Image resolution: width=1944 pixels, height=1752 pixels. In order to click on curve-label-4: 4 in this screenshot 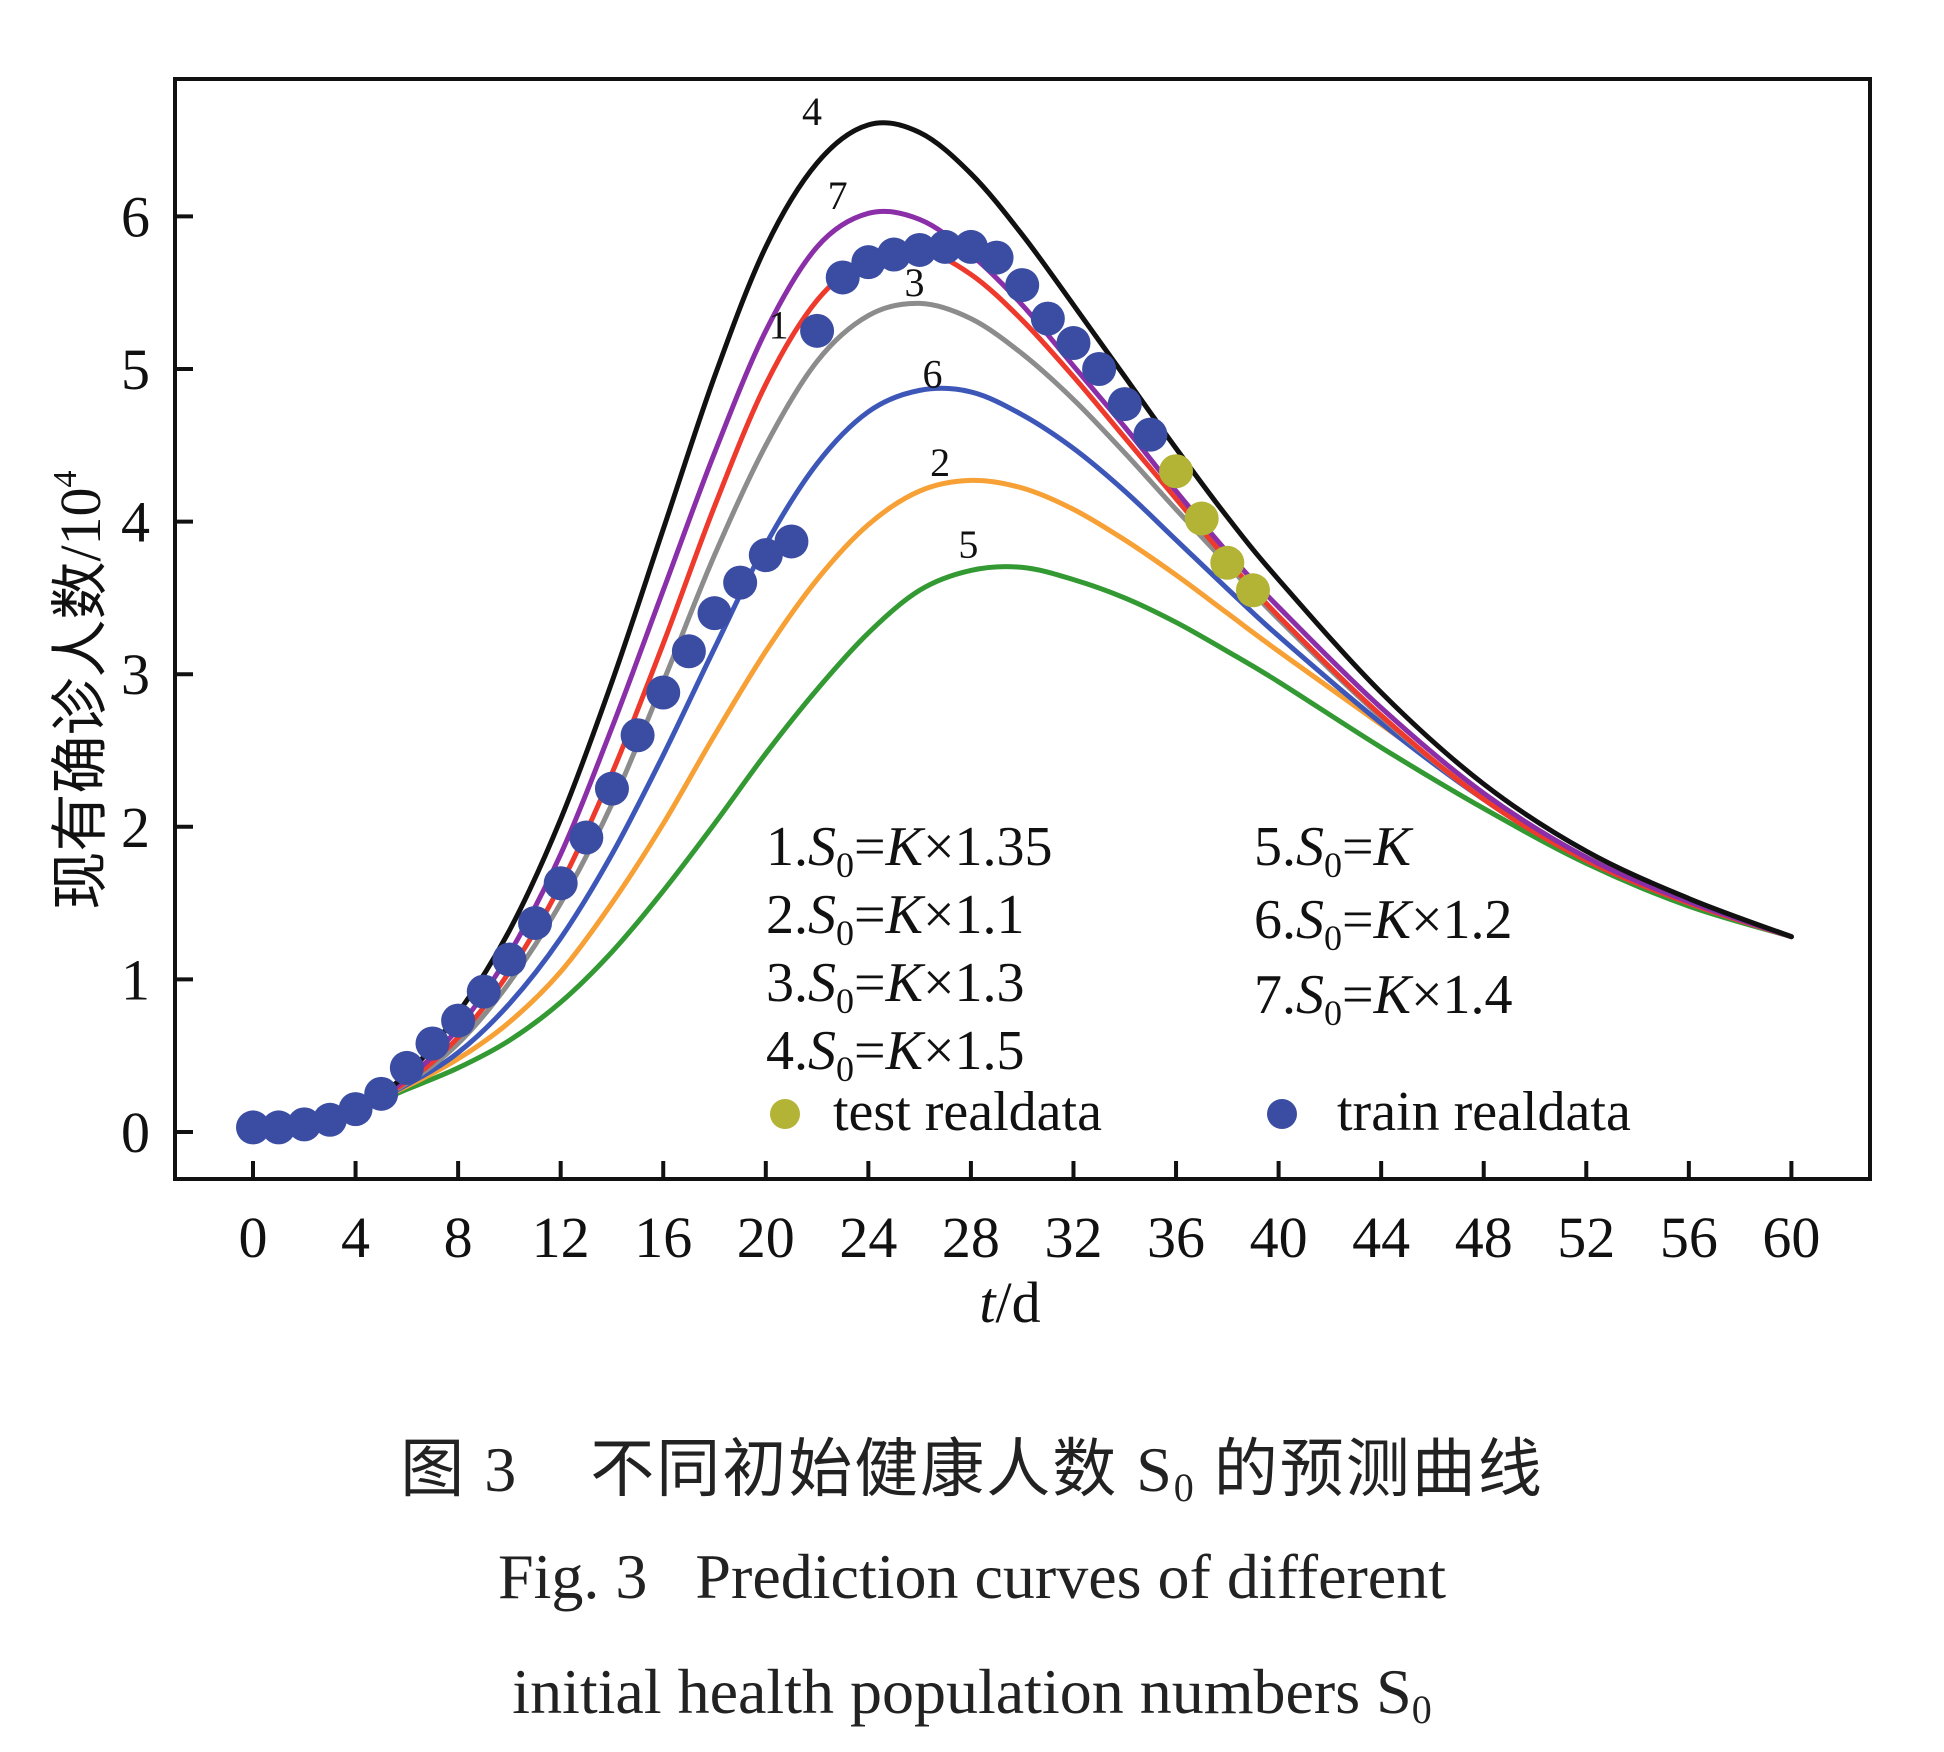, I will do `click(812, 111)`.